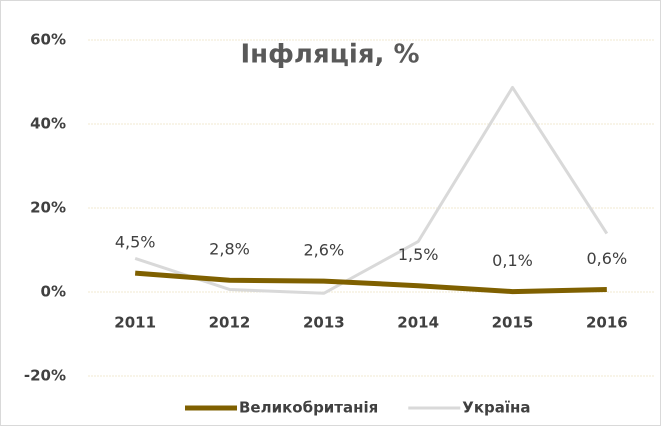 This screenshot has width=661, height=426. Describe the element at coordinates (607, 258) in the screenshot. I see `data-label: 0,6%` at that location.